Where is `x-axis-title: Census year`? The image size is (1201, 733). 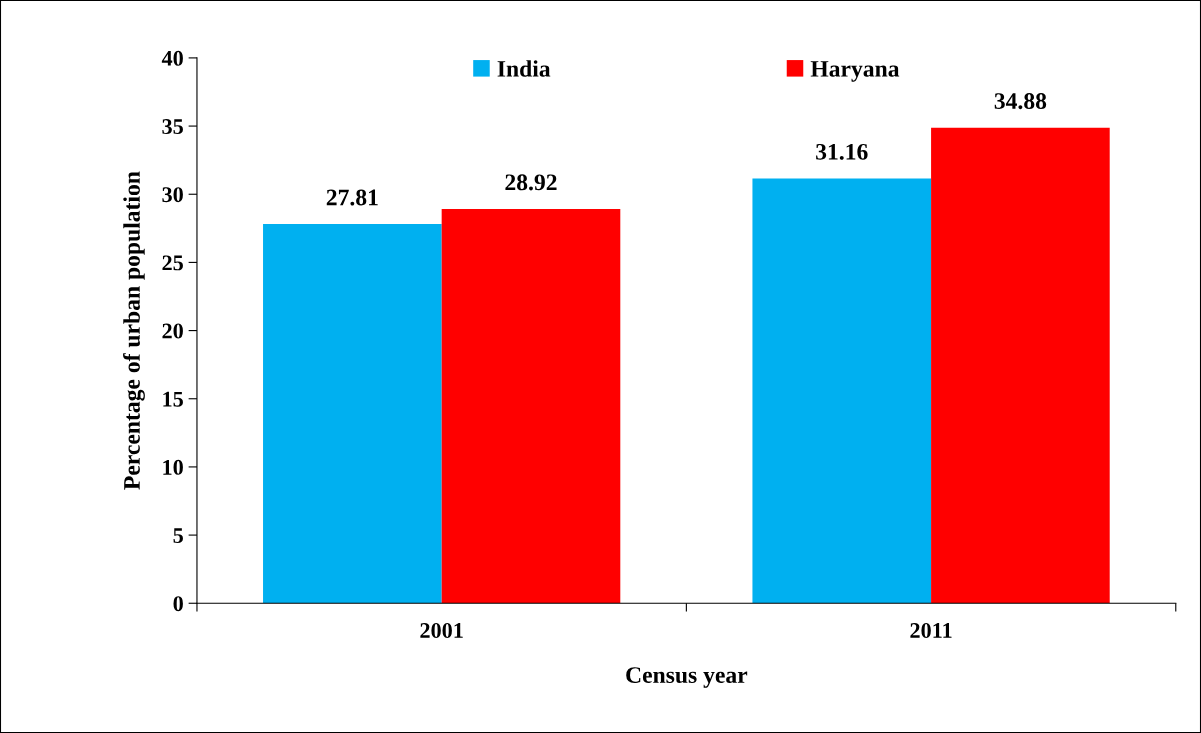
x-axis-title: Census year is located at coordinates (687, 677).